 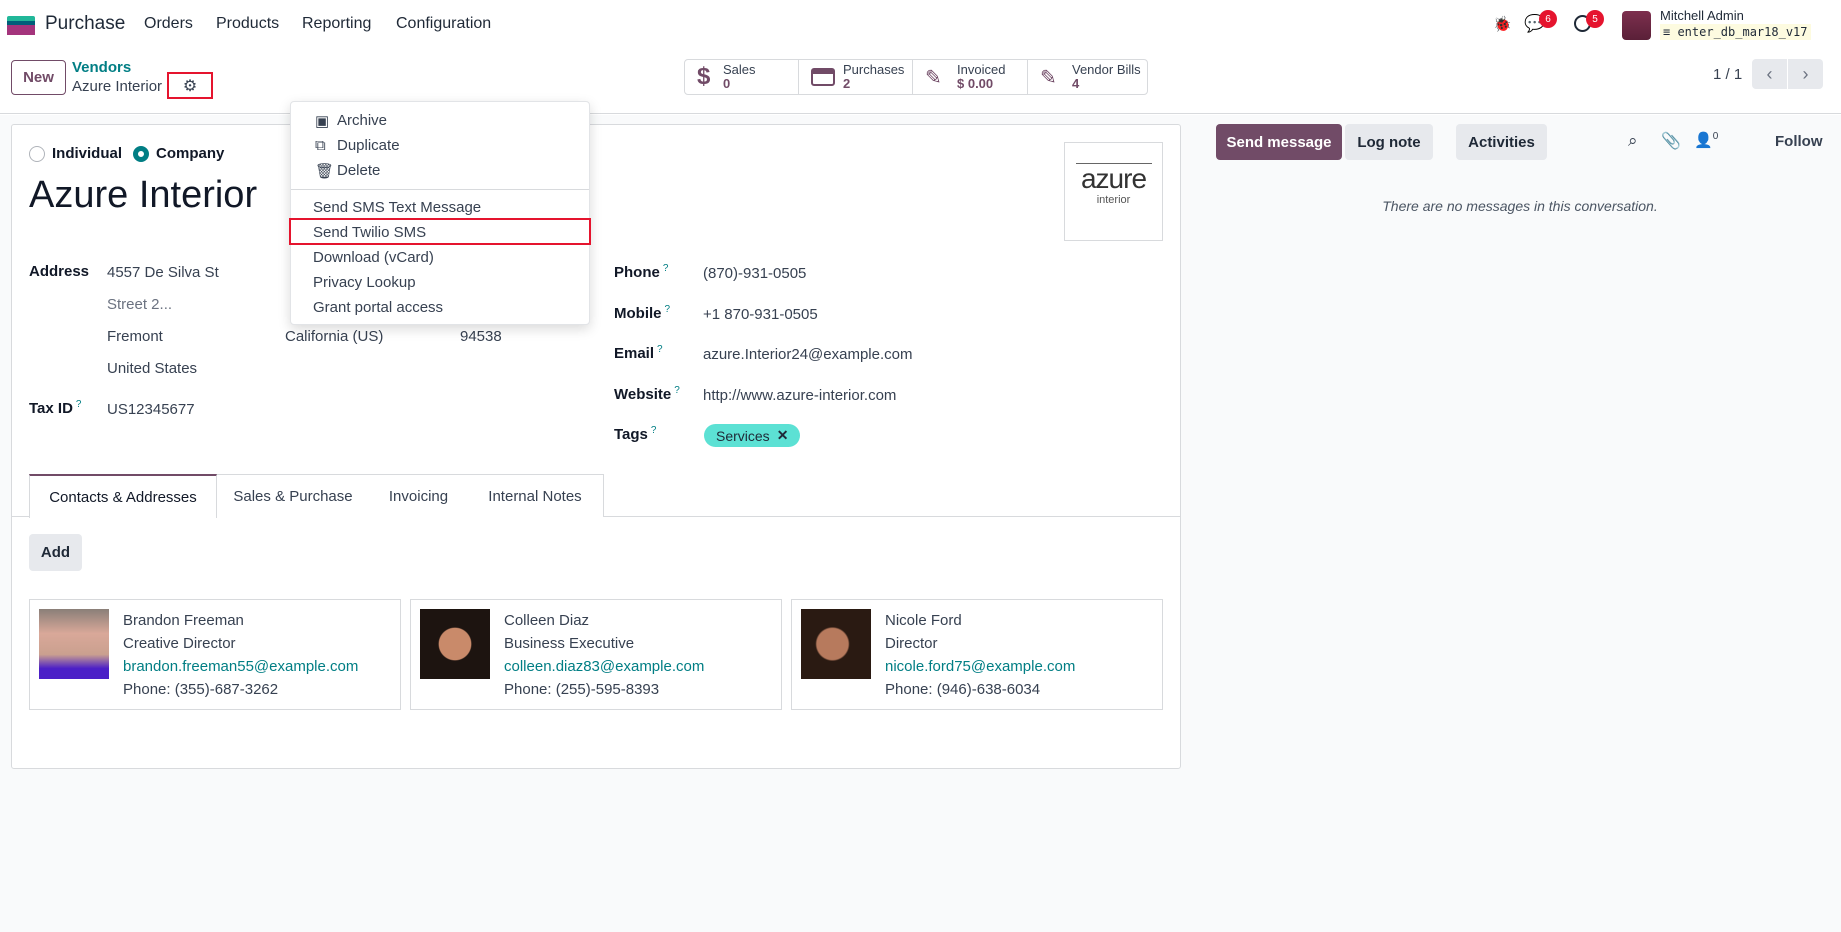 What do you see at coordinates (760, 314) in the screenshot?
I see `mobile-field: +1 870-931-0505` at bounding box center [760, 314].